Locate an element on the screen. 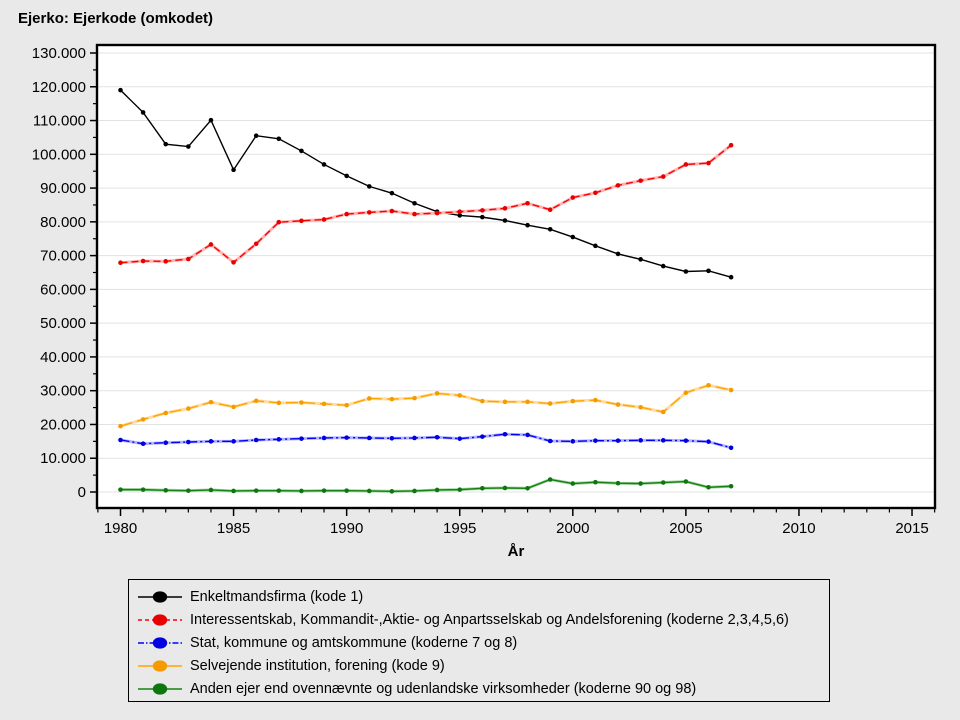 The width and height of the screenshot is (960, 720). y-tick-label: 130.000 is located at coordinates (59, 53).